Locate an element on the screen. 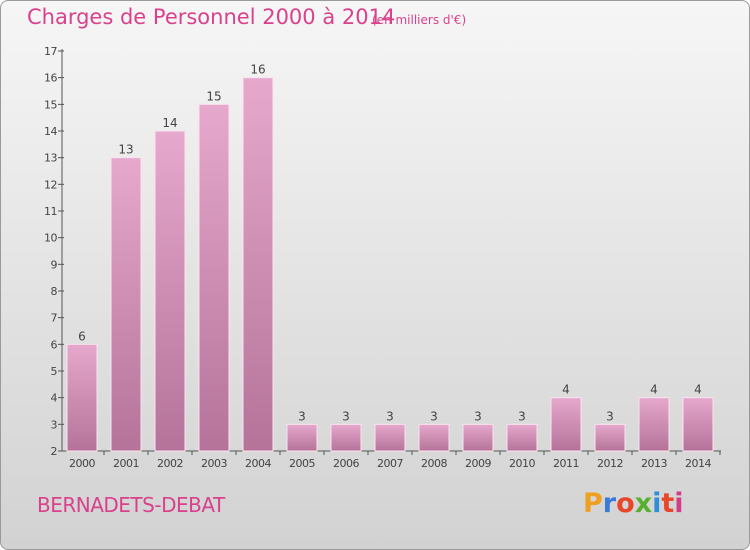 The height and width of the screenshot is (550, 750). x-tick-label: 2001 is located at coordinates (126, 463).